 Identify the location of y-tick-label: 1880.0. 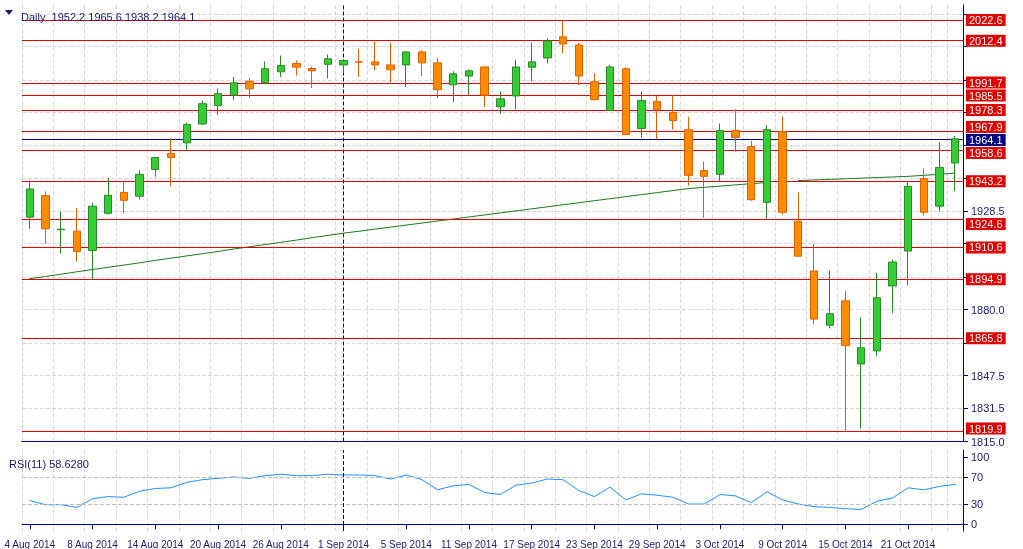
(988, 309).